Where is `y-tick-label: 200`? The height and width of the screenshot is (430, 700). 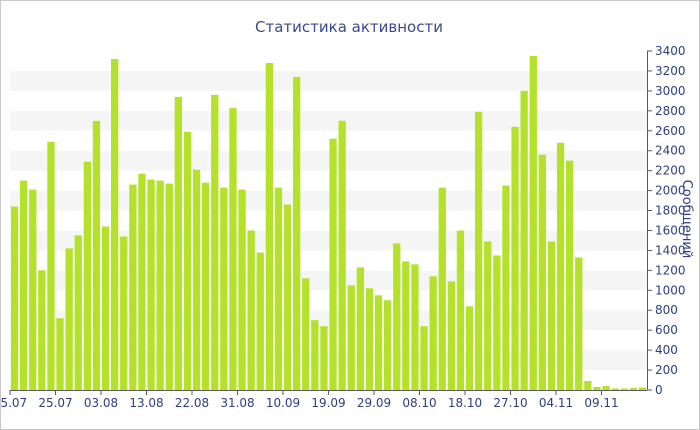
y-tick-label: 200 is located at coordinates (666, 370).